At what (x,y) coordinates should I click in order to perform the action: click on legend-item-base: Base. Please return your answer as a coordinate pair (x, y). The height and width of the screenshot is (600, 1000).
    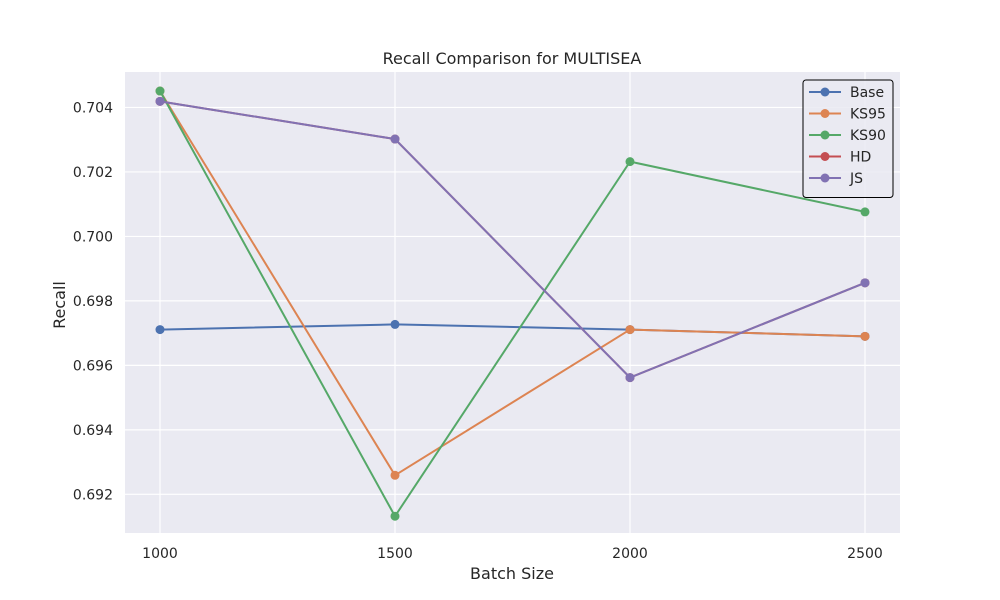
    Looking at the image, I should click on (846, 93).